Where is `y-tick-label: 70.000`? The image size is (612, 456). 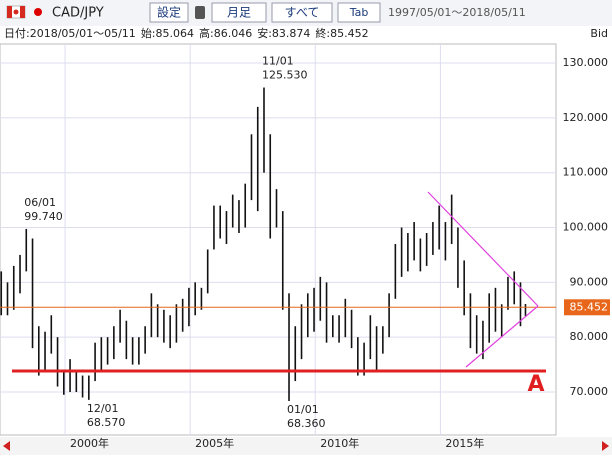 y-tick-label: 70.000 is located at coordinates (589, 391).